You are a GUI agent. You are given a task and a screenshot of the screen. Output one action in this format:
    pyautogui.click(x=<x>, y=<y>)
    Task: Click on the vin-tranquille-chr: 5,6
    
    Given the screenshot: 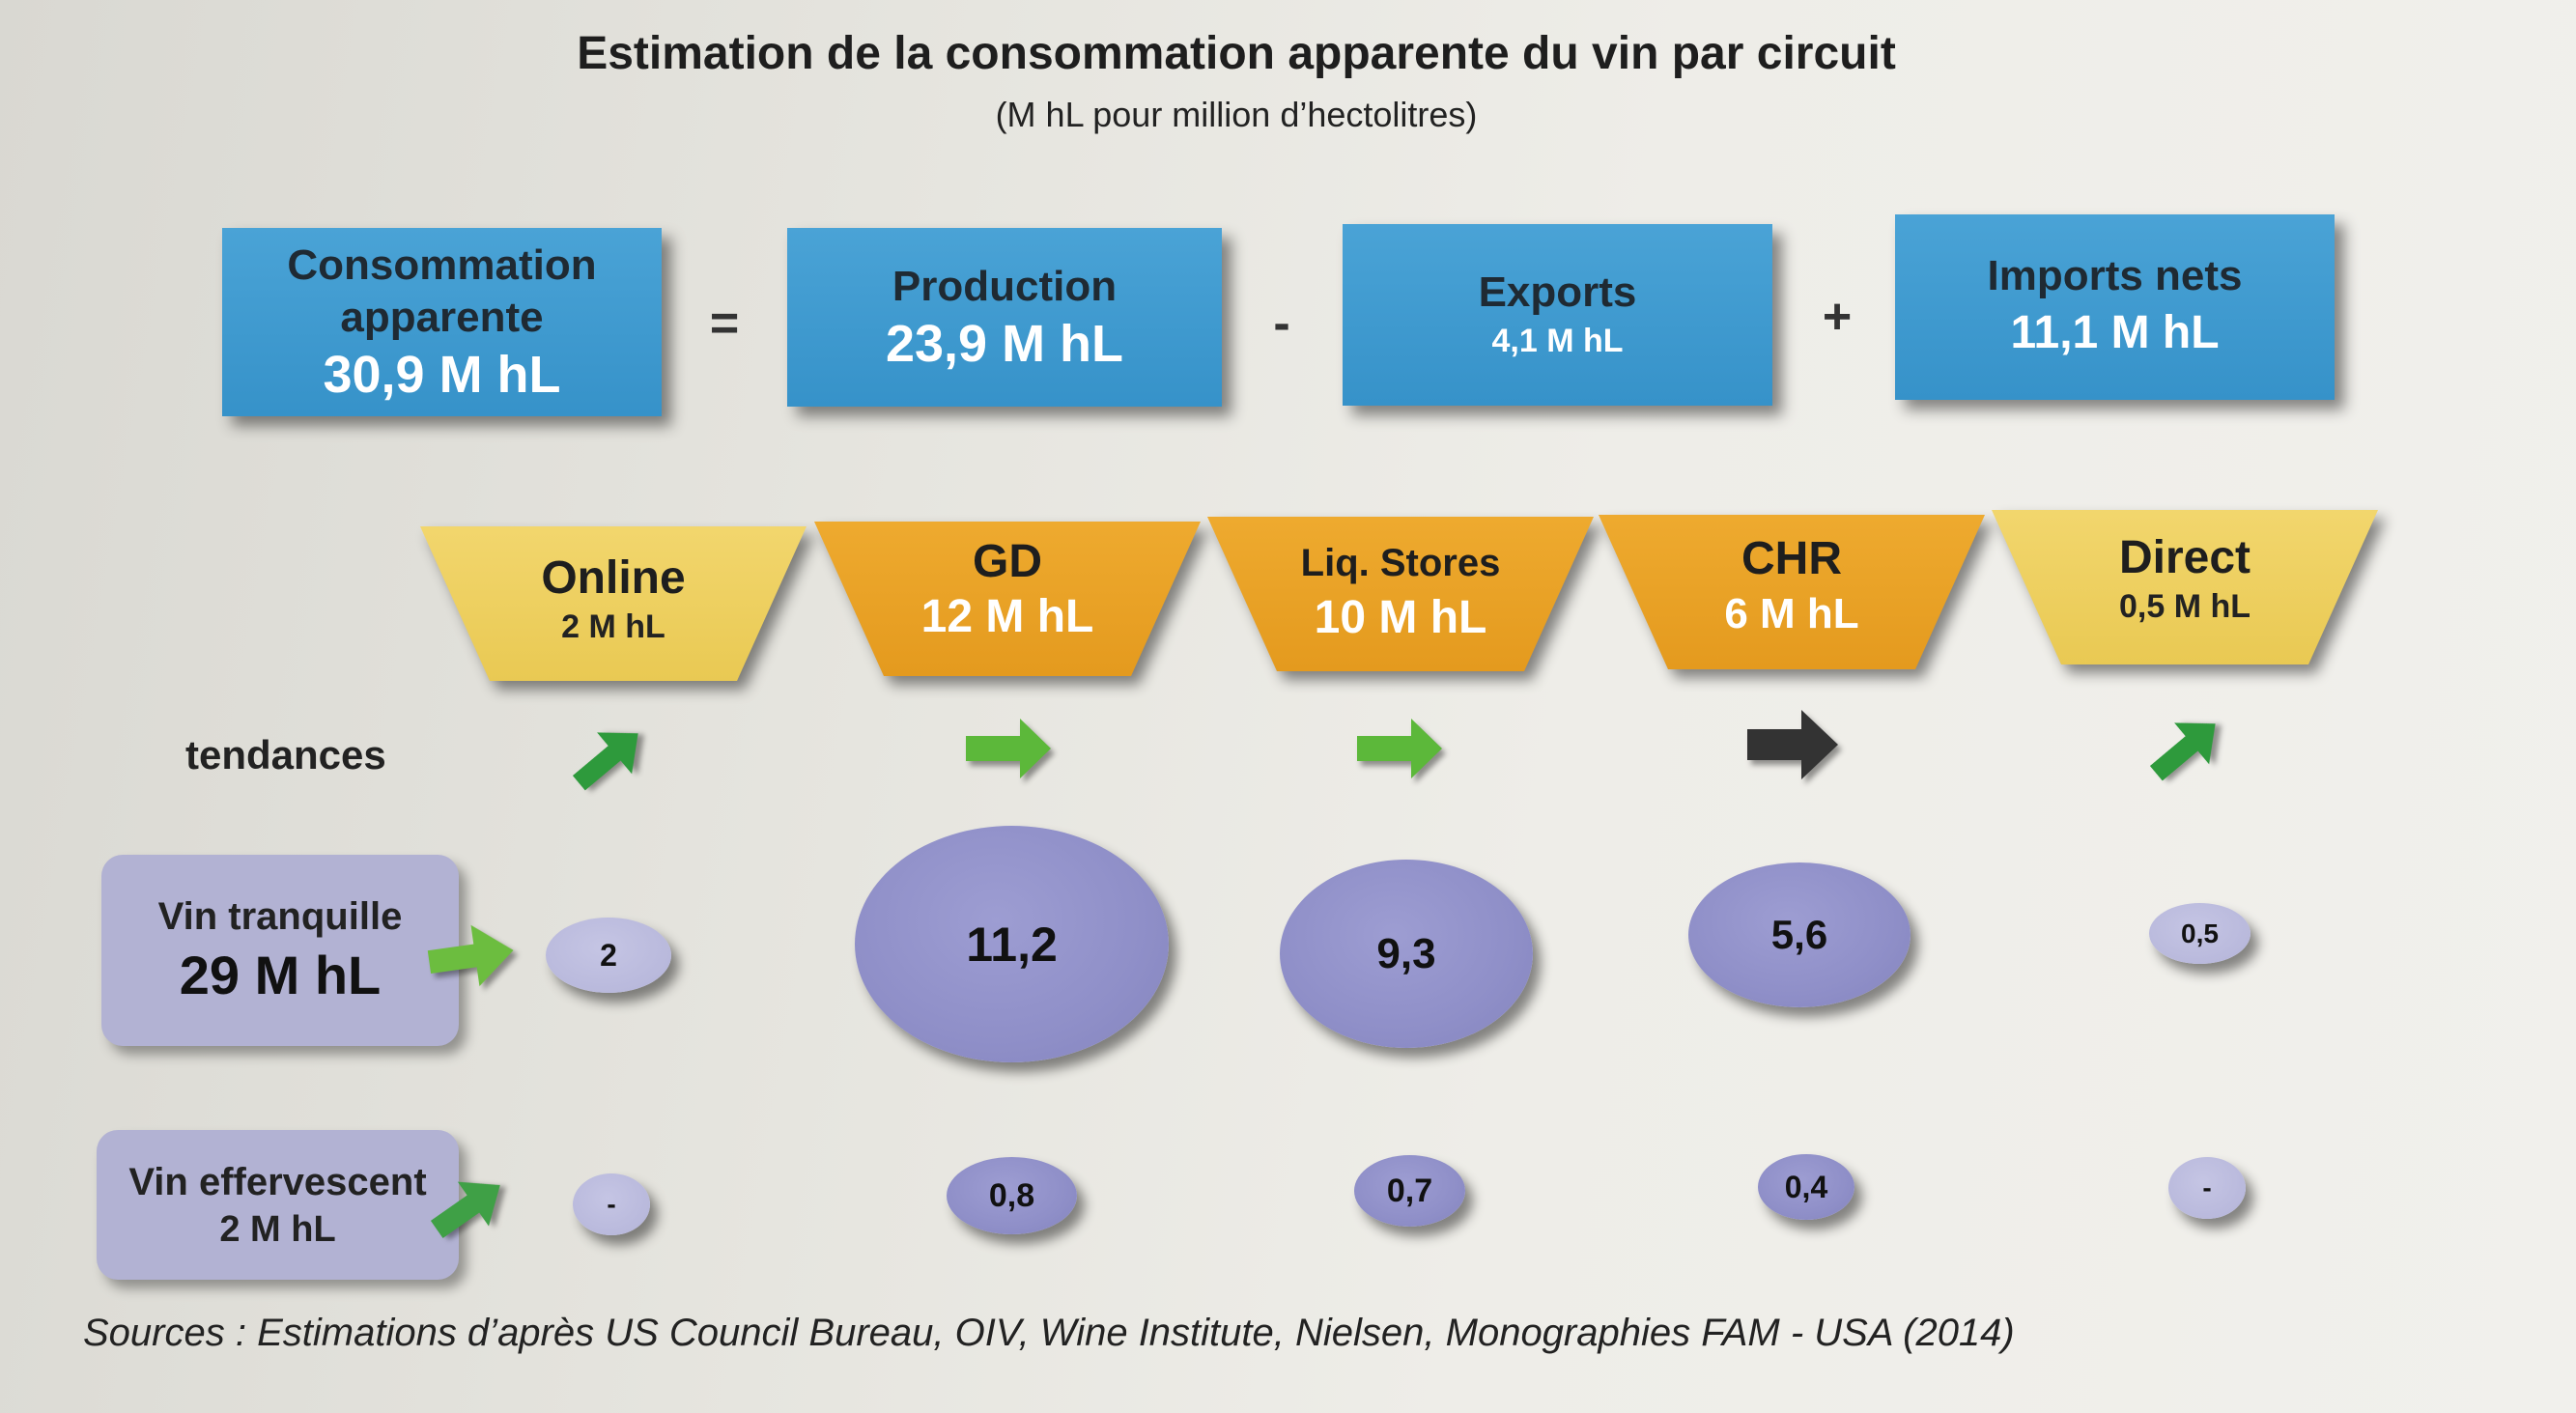 What is the action you would take?
    pyautogui.click(x=1799, y=934)
    